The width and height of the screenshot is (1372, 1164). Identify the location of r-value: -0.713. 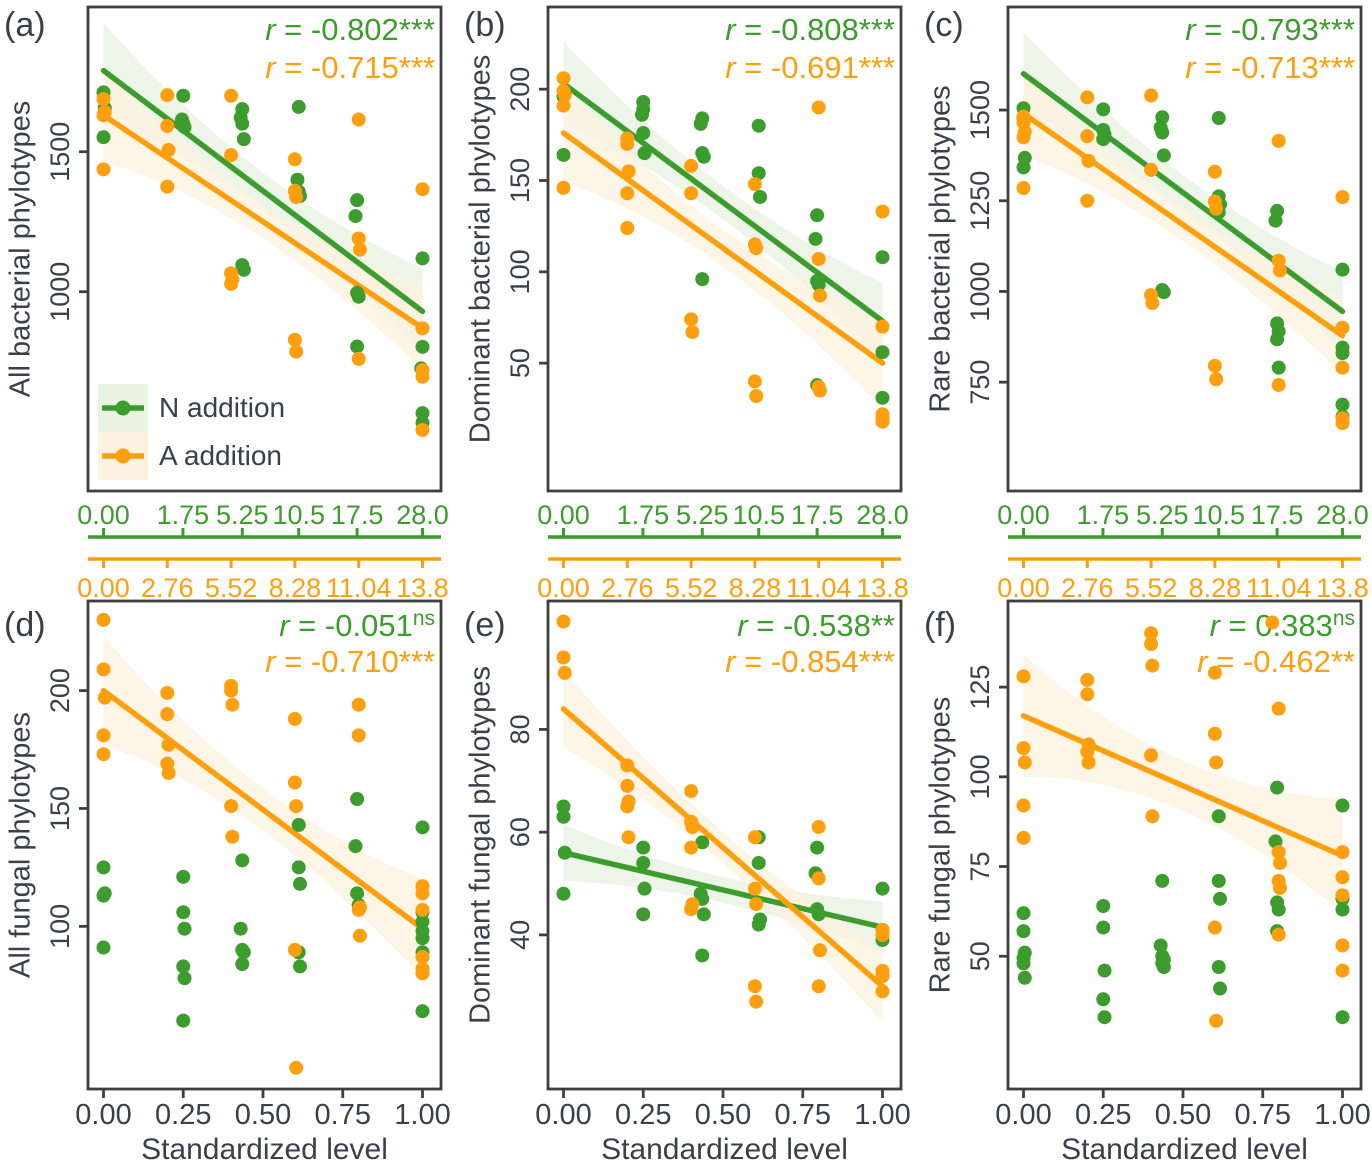
(1274, 67).